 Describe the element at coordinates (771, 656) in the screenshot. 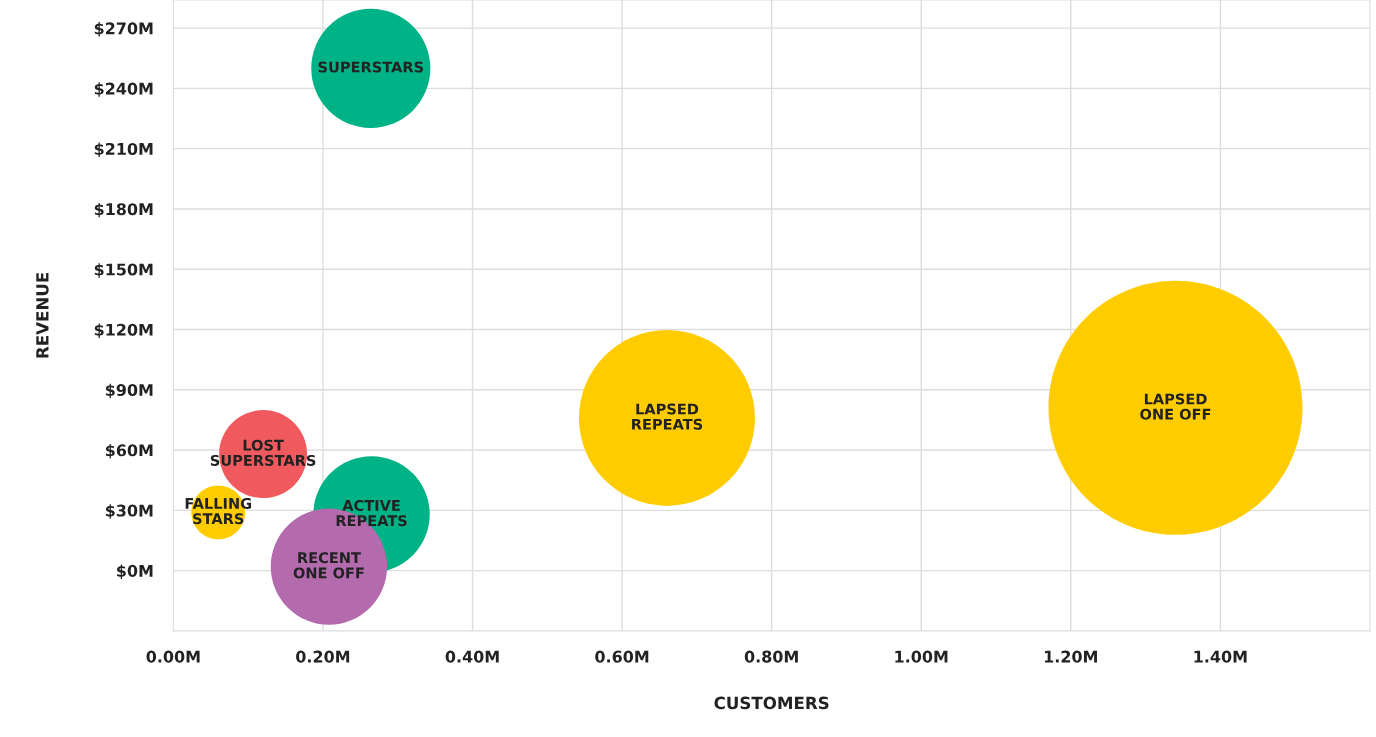

I see `x-tick-label: 0.80M` at that location.